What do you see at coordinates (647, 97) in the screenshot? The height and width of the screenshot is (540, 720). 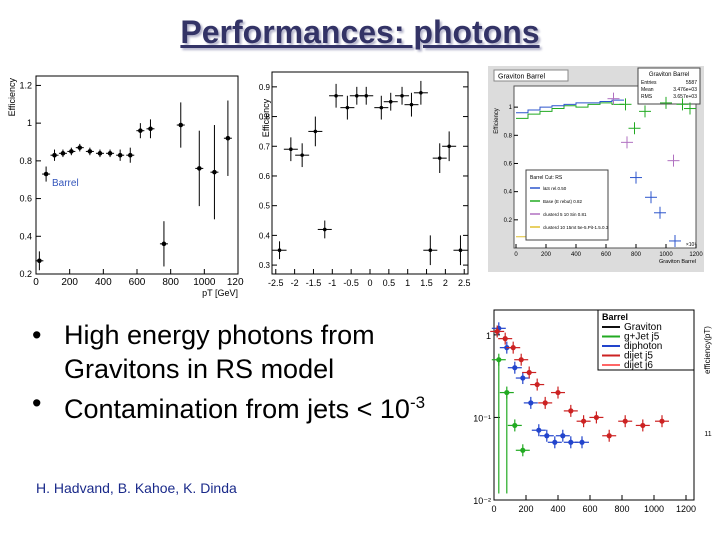 I see `stats-label: RMS` at bounding box center [647, 97].